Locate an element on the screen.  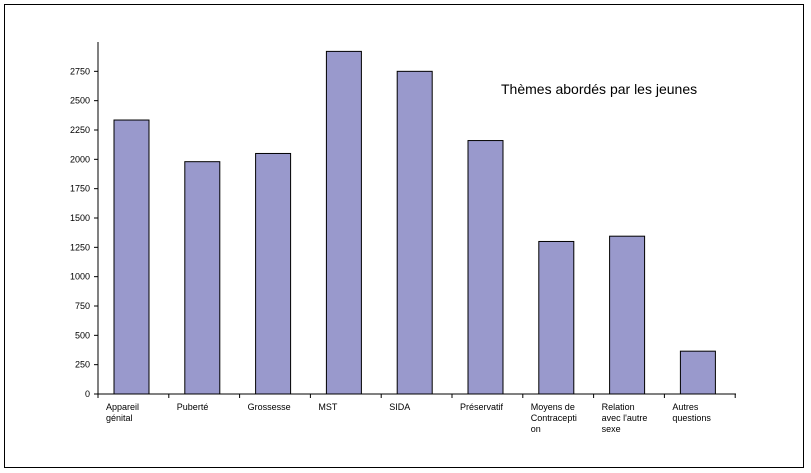
x-tick-label-line: SIDA is located at coordinates (399, 407).